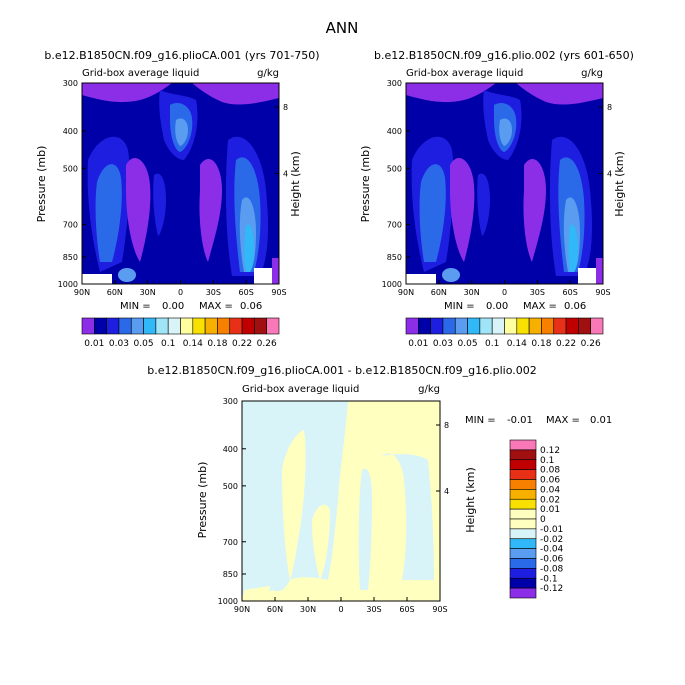 The image size is (685, 685). I want to click on panel-b-units: g/kg, so click(592, 73).